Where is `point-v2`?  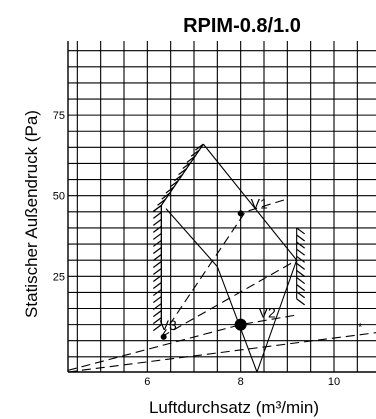 point-v2 is located at coordinates (240, 324).